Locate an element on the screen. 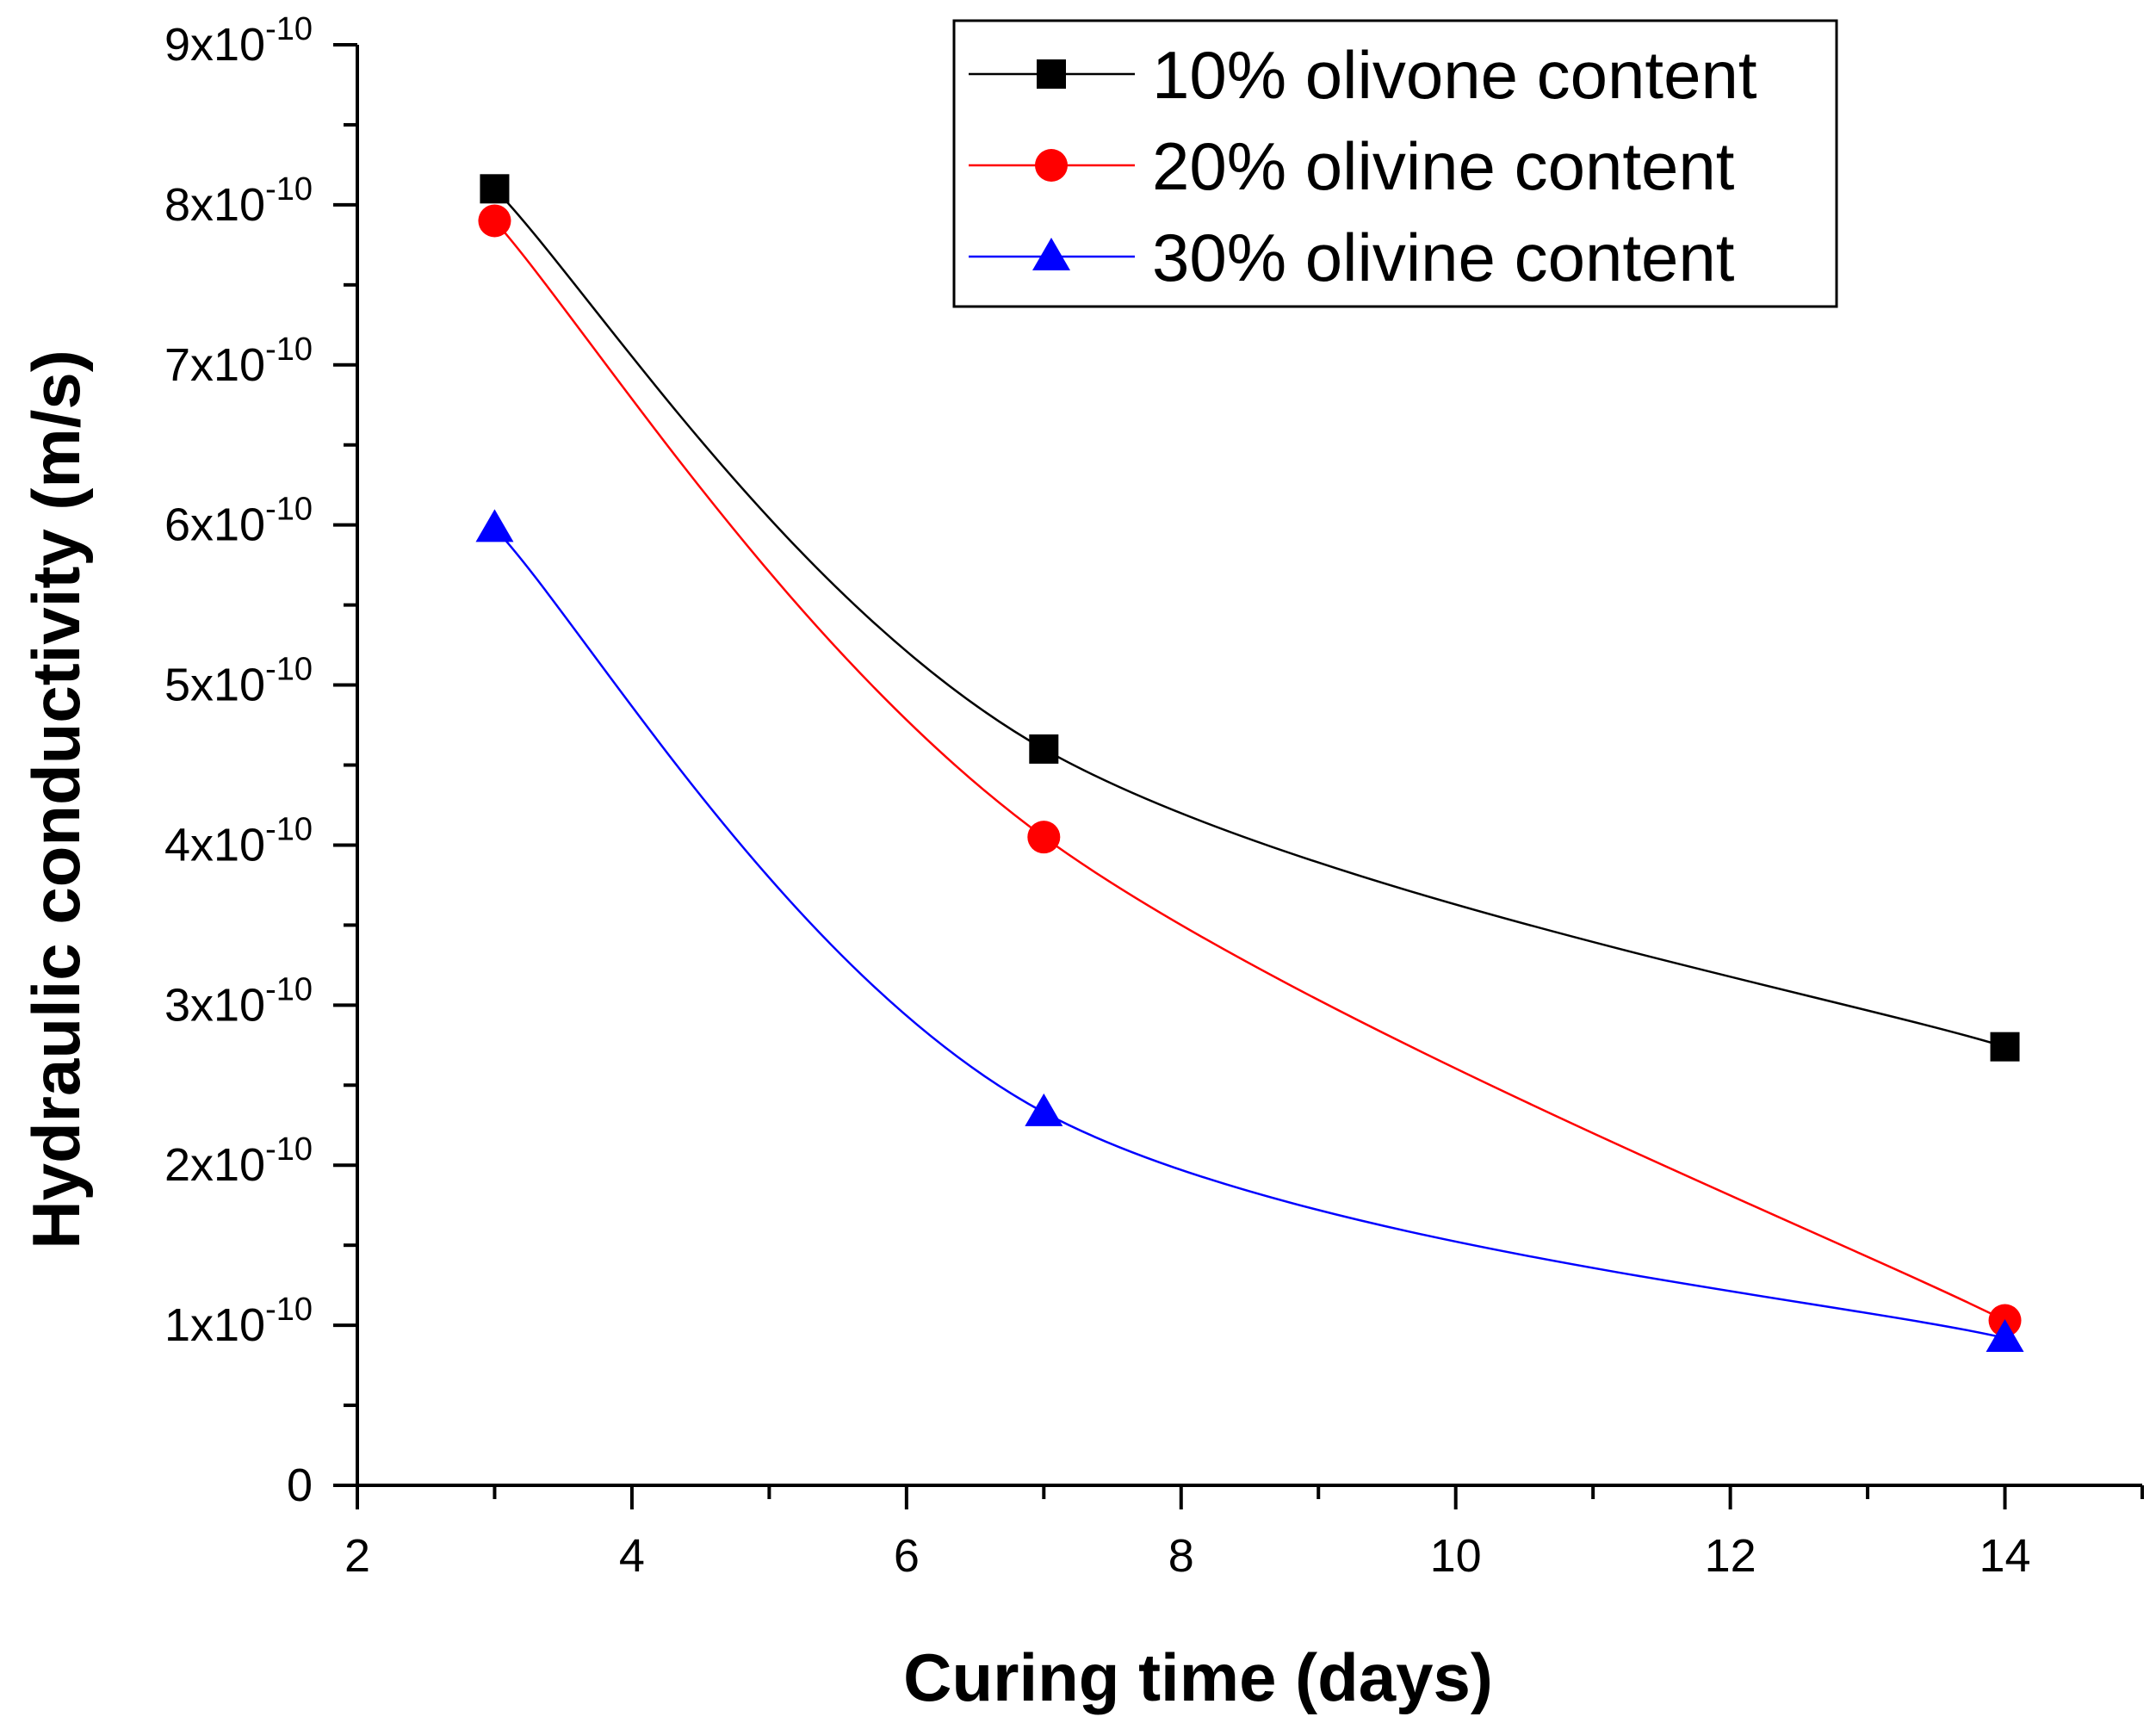 This screenshot has width=2156, height=1729. x-tick-label: 12 is located at coordinates (1730, 1556).